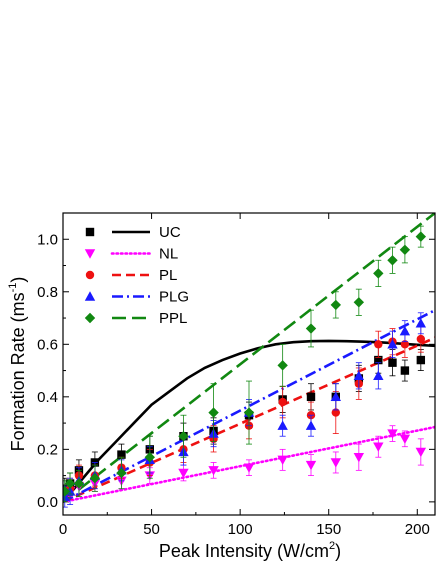 Image resolution: width=436 pixels, height=564 pixels. What do you see at coordinates (90, 296) in the screenshot?
I see `legend-marker-plg` at bounding box center [90, 296].